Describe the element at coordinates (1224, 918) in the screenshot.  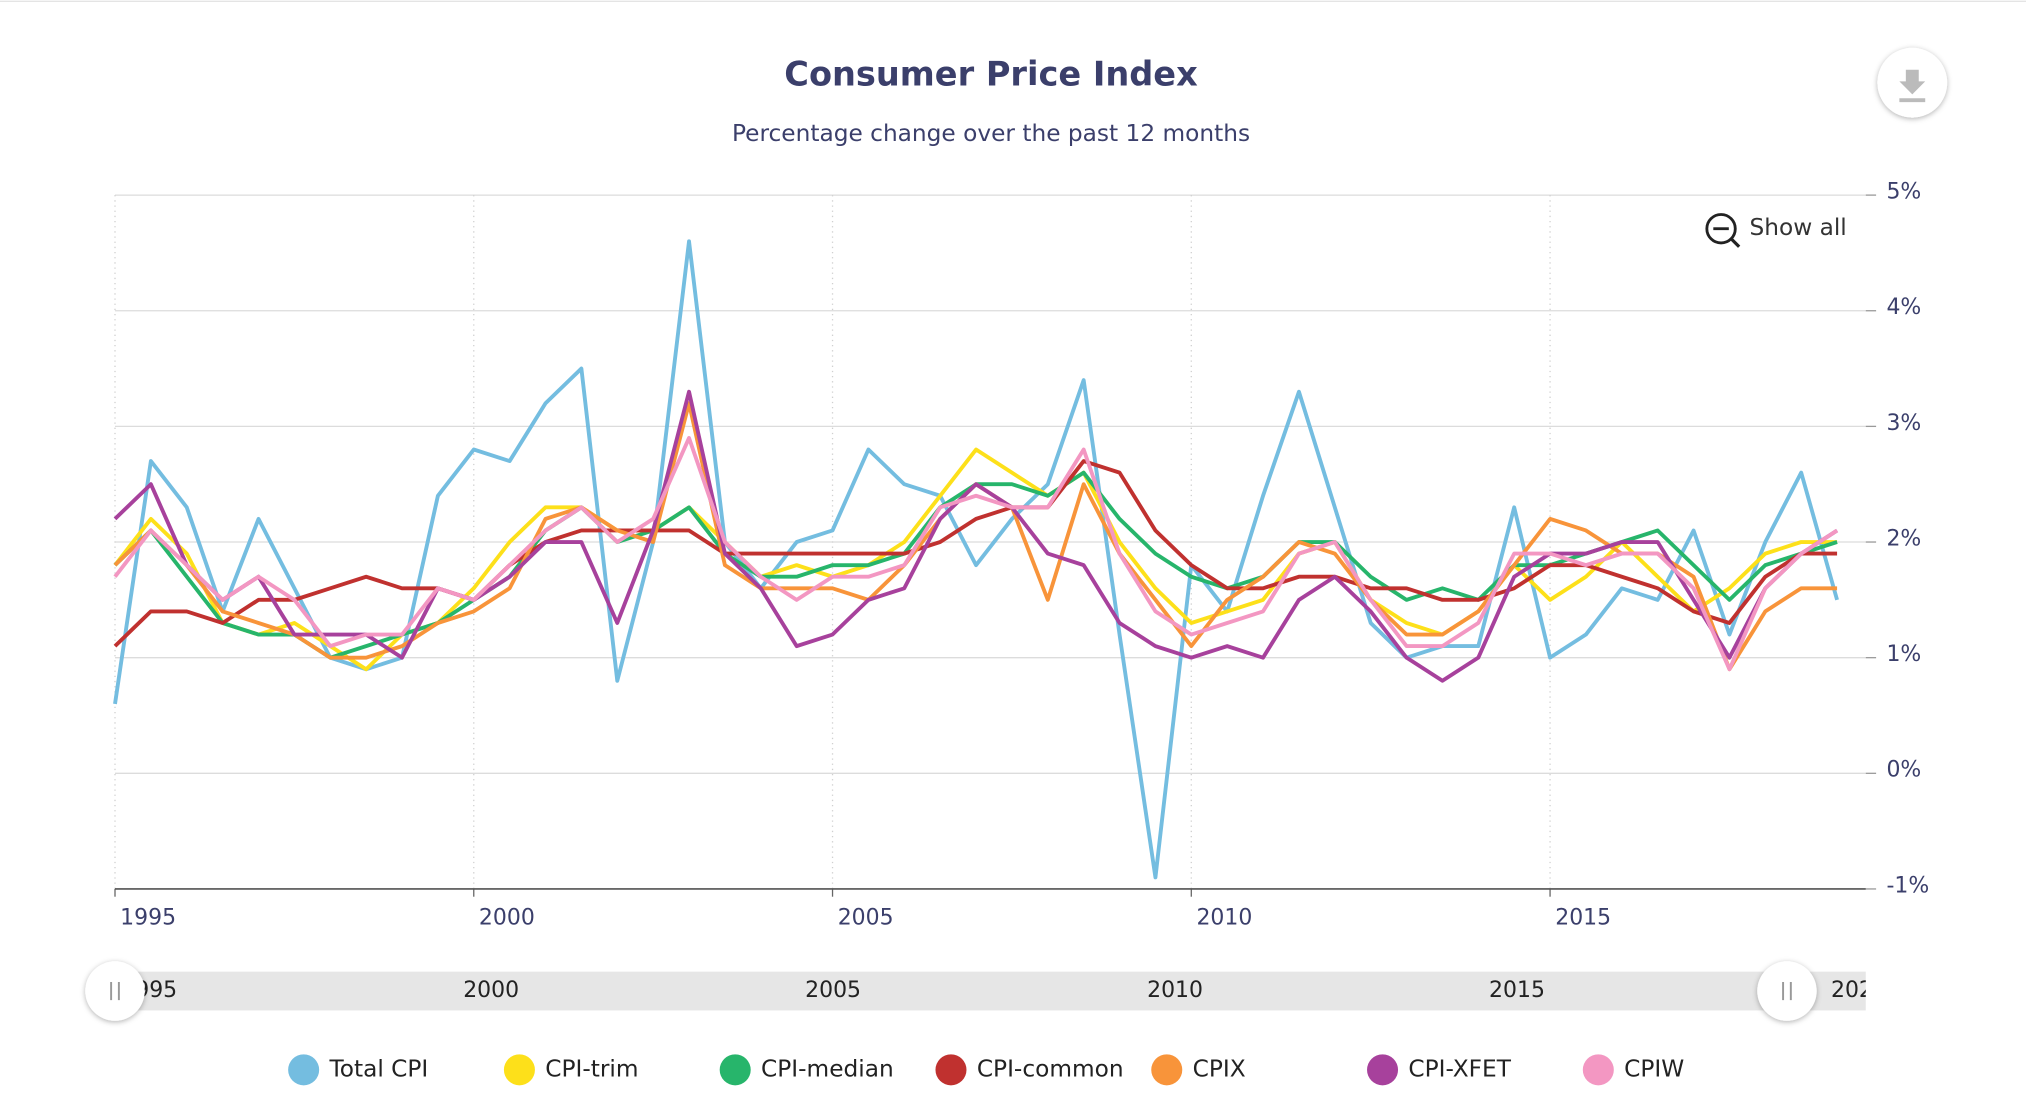
I see `x-tick-label: 2010` at that location.